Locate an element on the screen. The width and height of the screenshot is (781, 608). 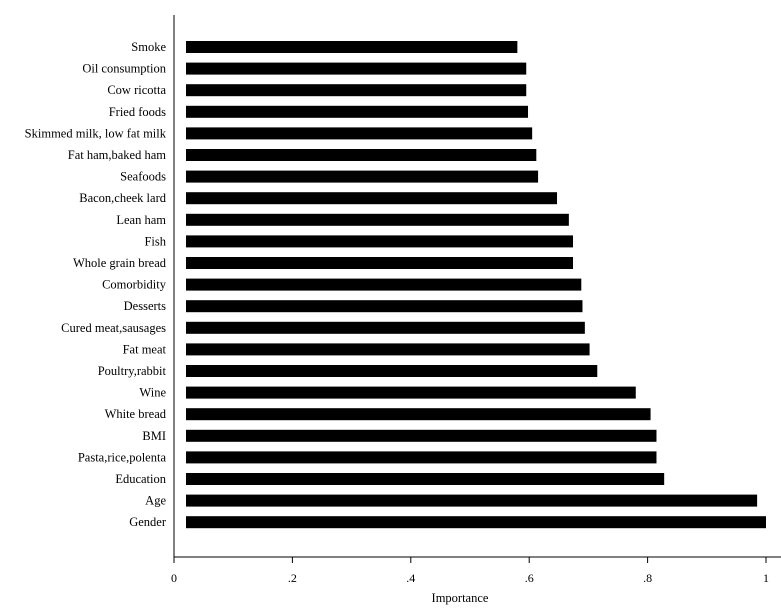
category-label-0: Smoke is located at coordinates (148, 47).